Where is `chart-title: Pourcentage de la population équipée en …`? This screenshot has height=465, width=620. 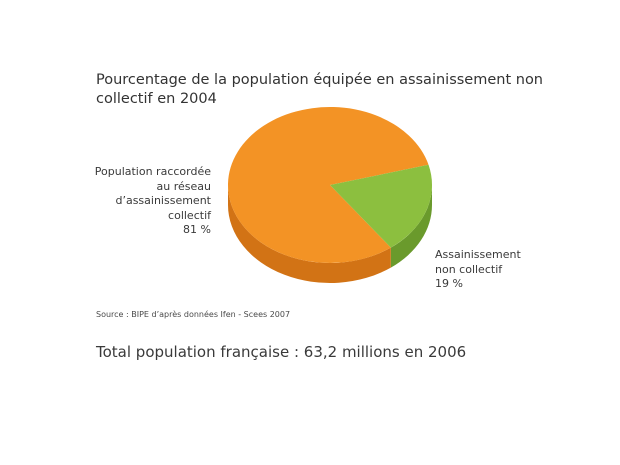
chart-title: Pourcentage de la population équipée en … is located at coordinates (320, 89).